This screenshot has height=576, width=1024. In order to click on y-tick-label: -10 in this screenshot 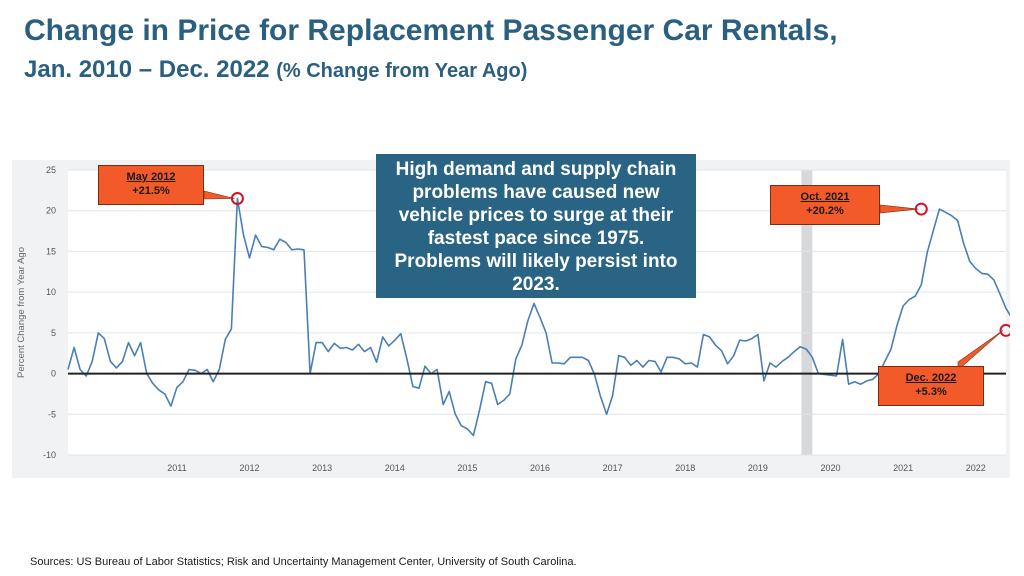, I will do `click(49, 455)`.